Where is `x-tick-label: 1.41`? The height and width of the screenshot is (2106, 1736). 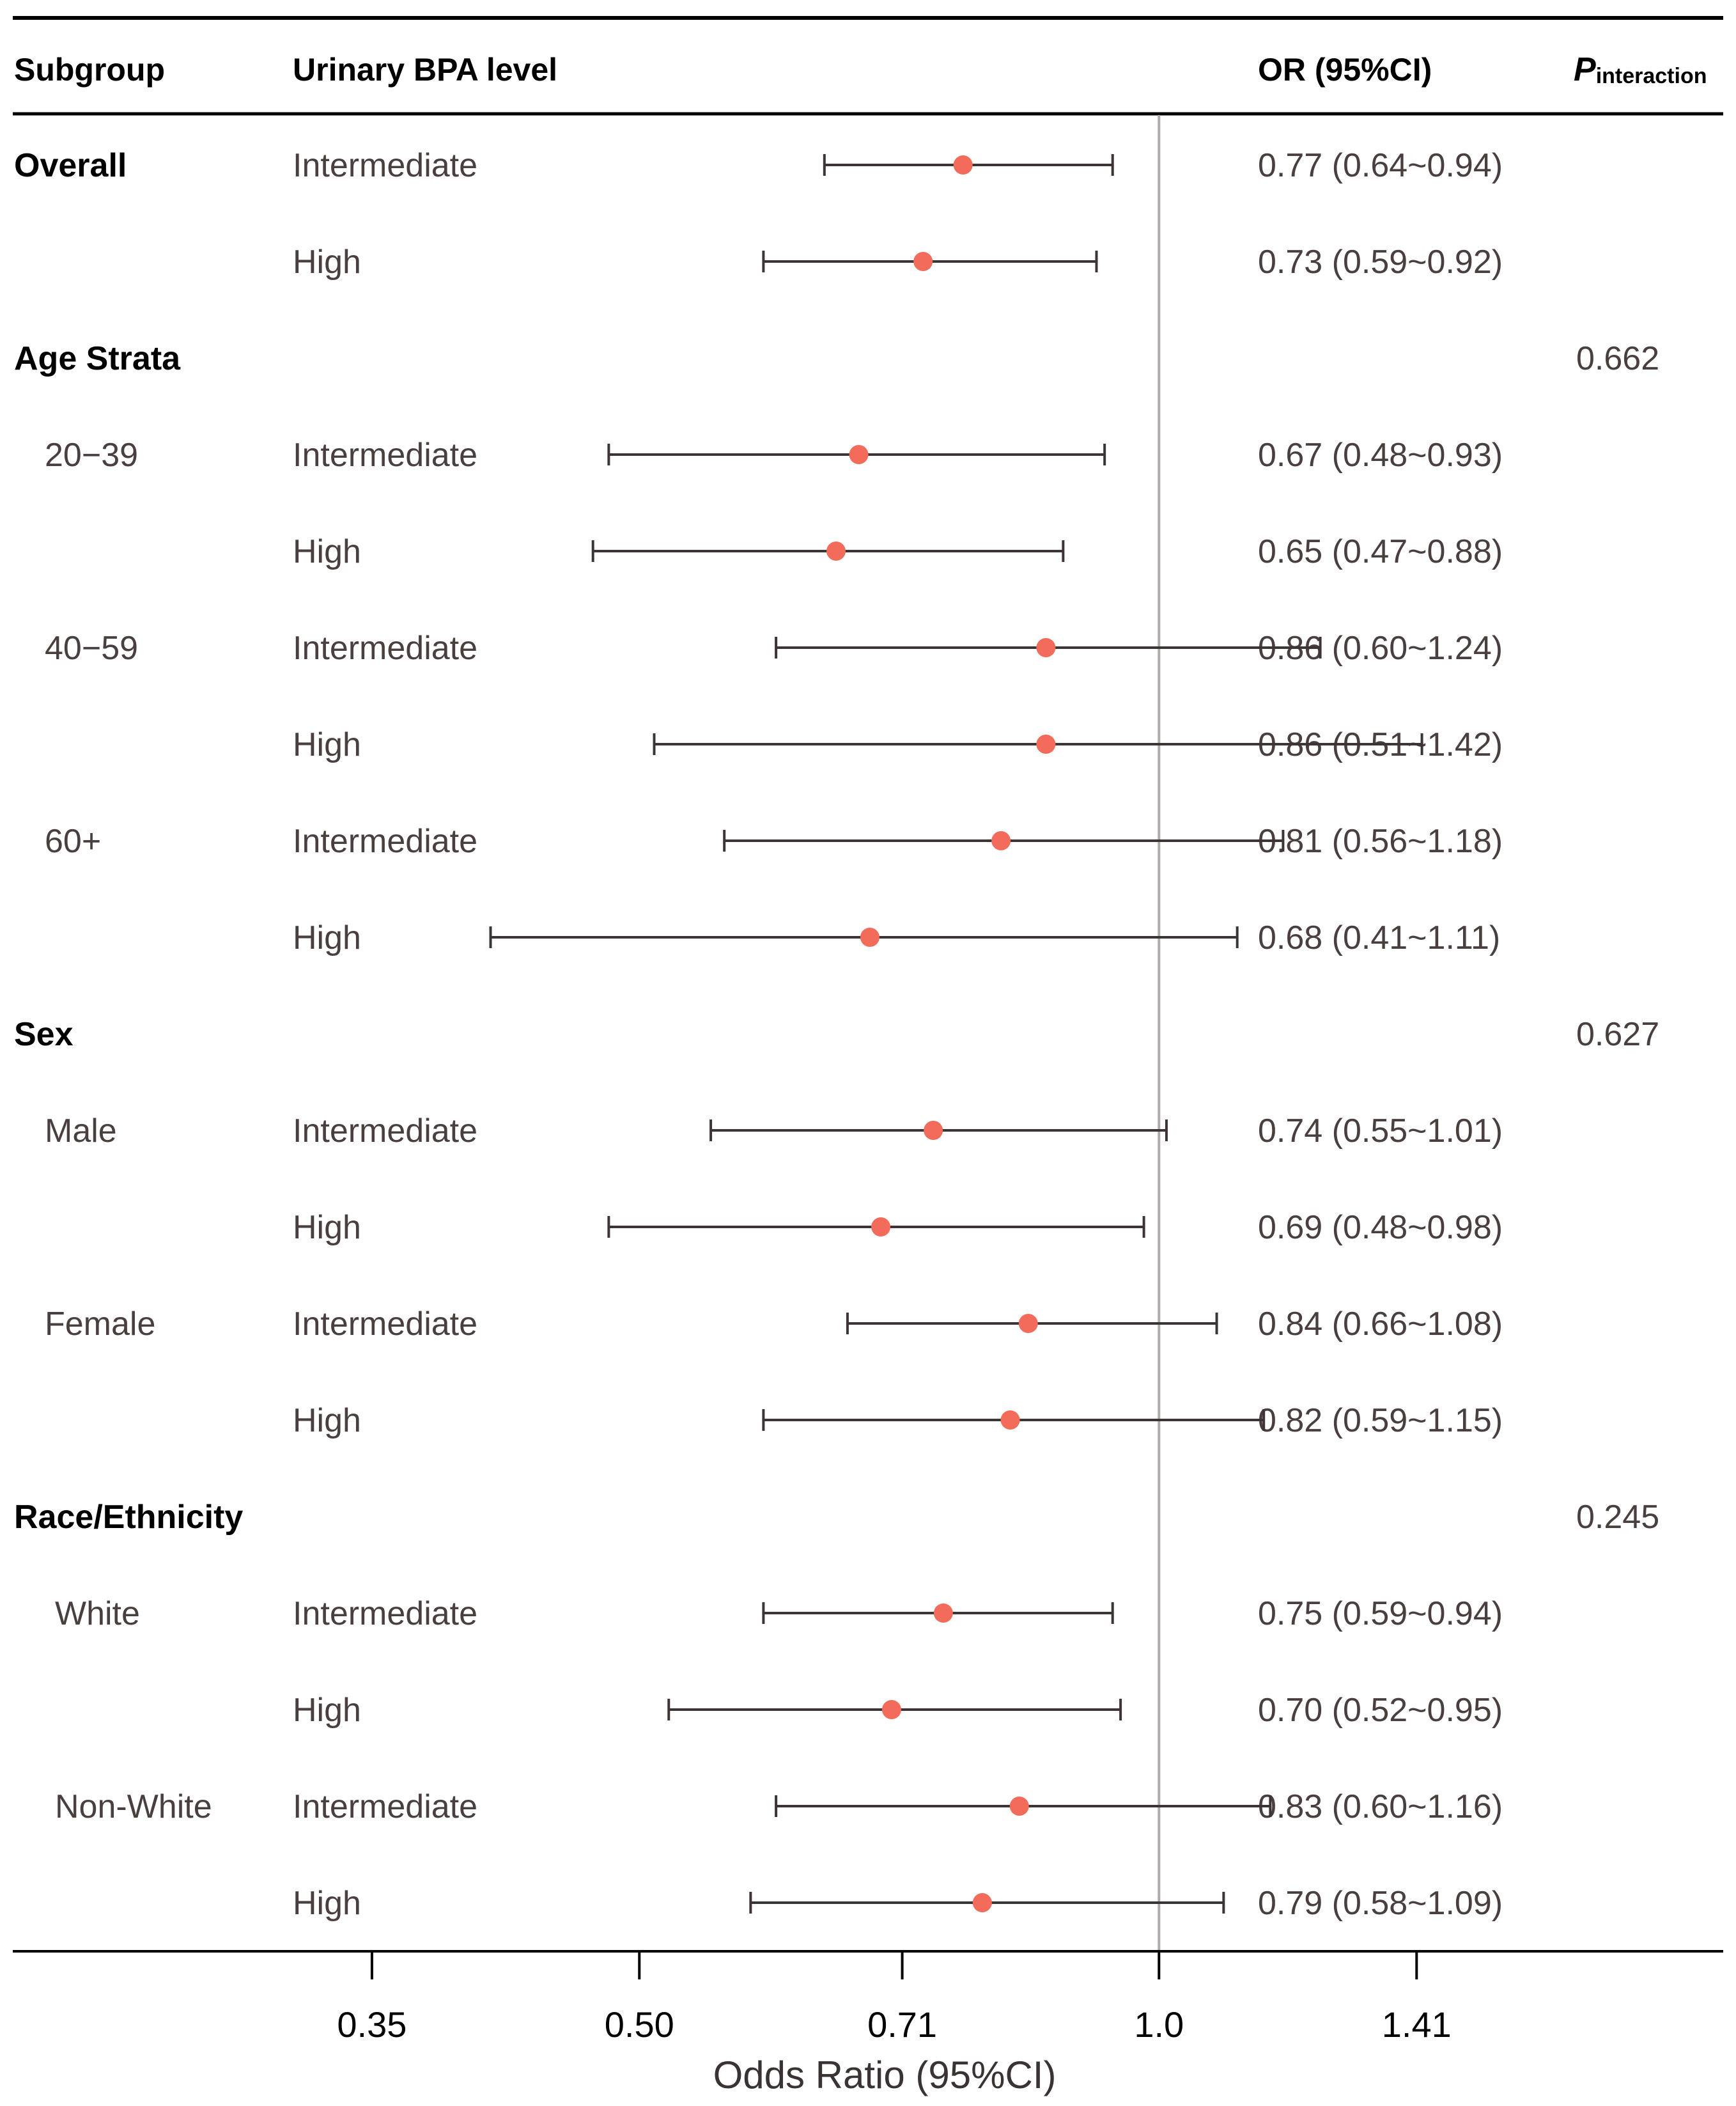 x-tick-label: 1.41 is located at coordinates (1417, 2025).